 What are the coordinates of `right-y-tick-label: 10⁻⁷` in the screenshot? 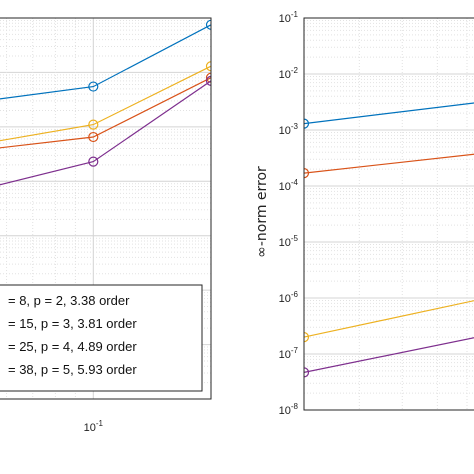 It's located at (289, 353).